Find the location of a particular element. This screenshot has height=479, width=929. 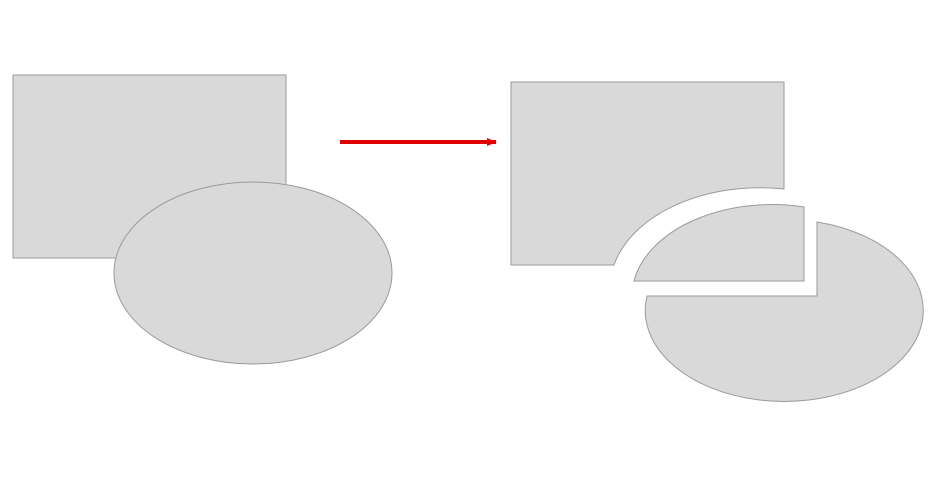

intersection-fragment is located at coordinates (719, 243).